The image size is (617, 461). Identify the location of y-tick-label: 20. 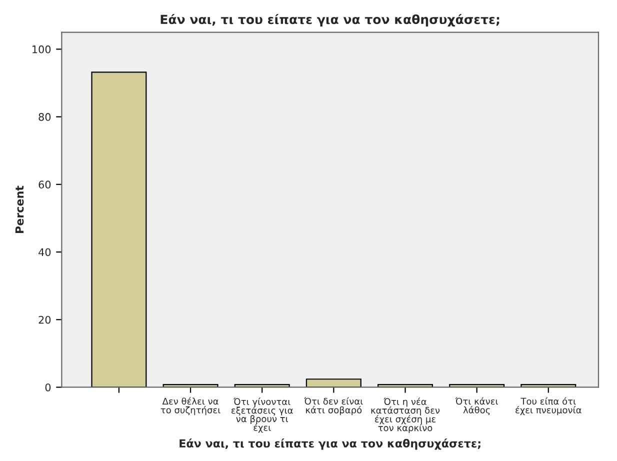
(44, 320).